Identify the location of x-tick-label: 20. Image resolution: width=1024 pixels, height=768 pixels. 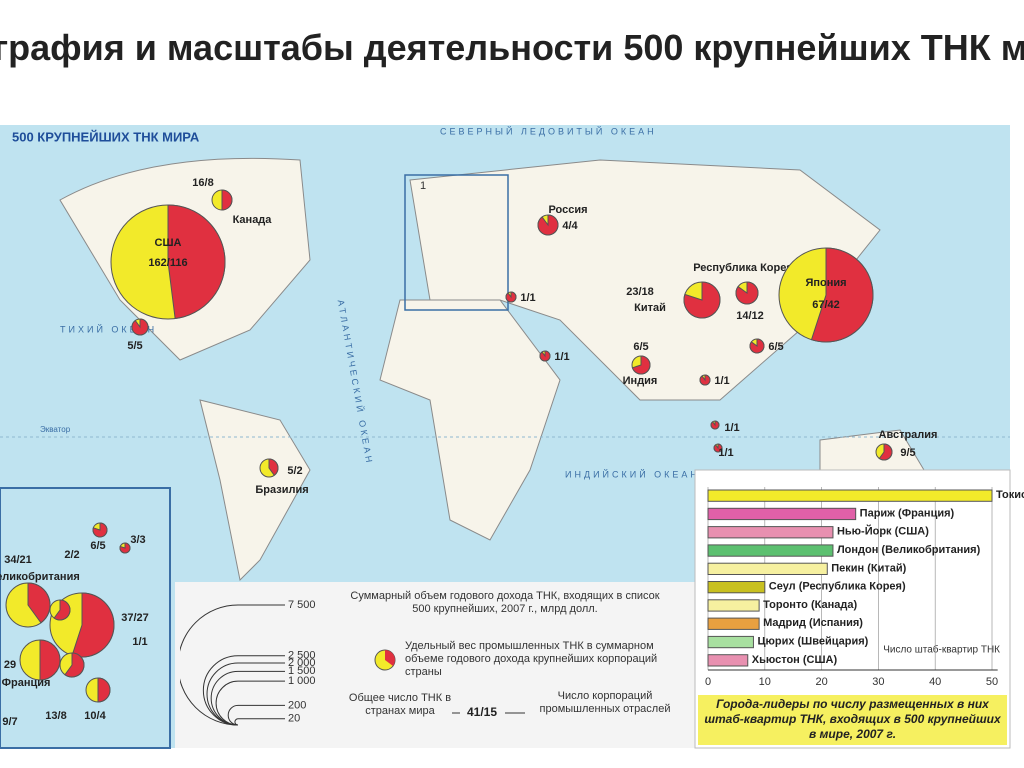
(821, 682).